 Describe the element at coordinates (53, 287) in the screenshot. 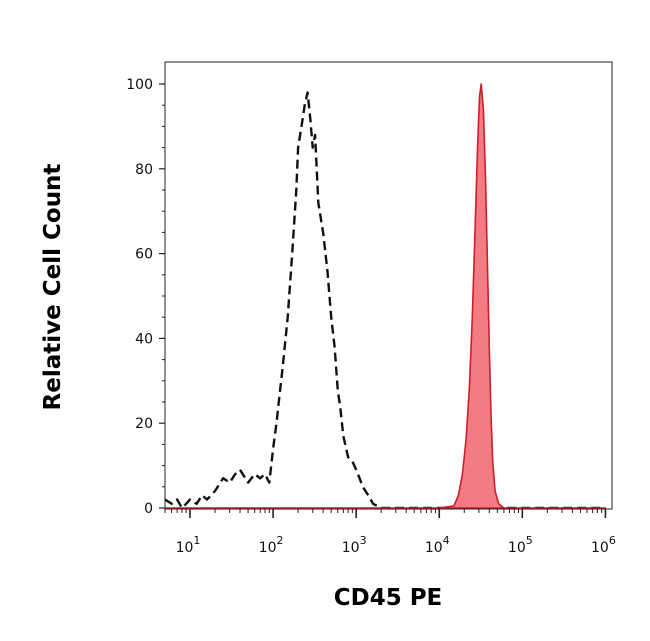

I see `y-axis-title: Relative Cell Count` at that location.